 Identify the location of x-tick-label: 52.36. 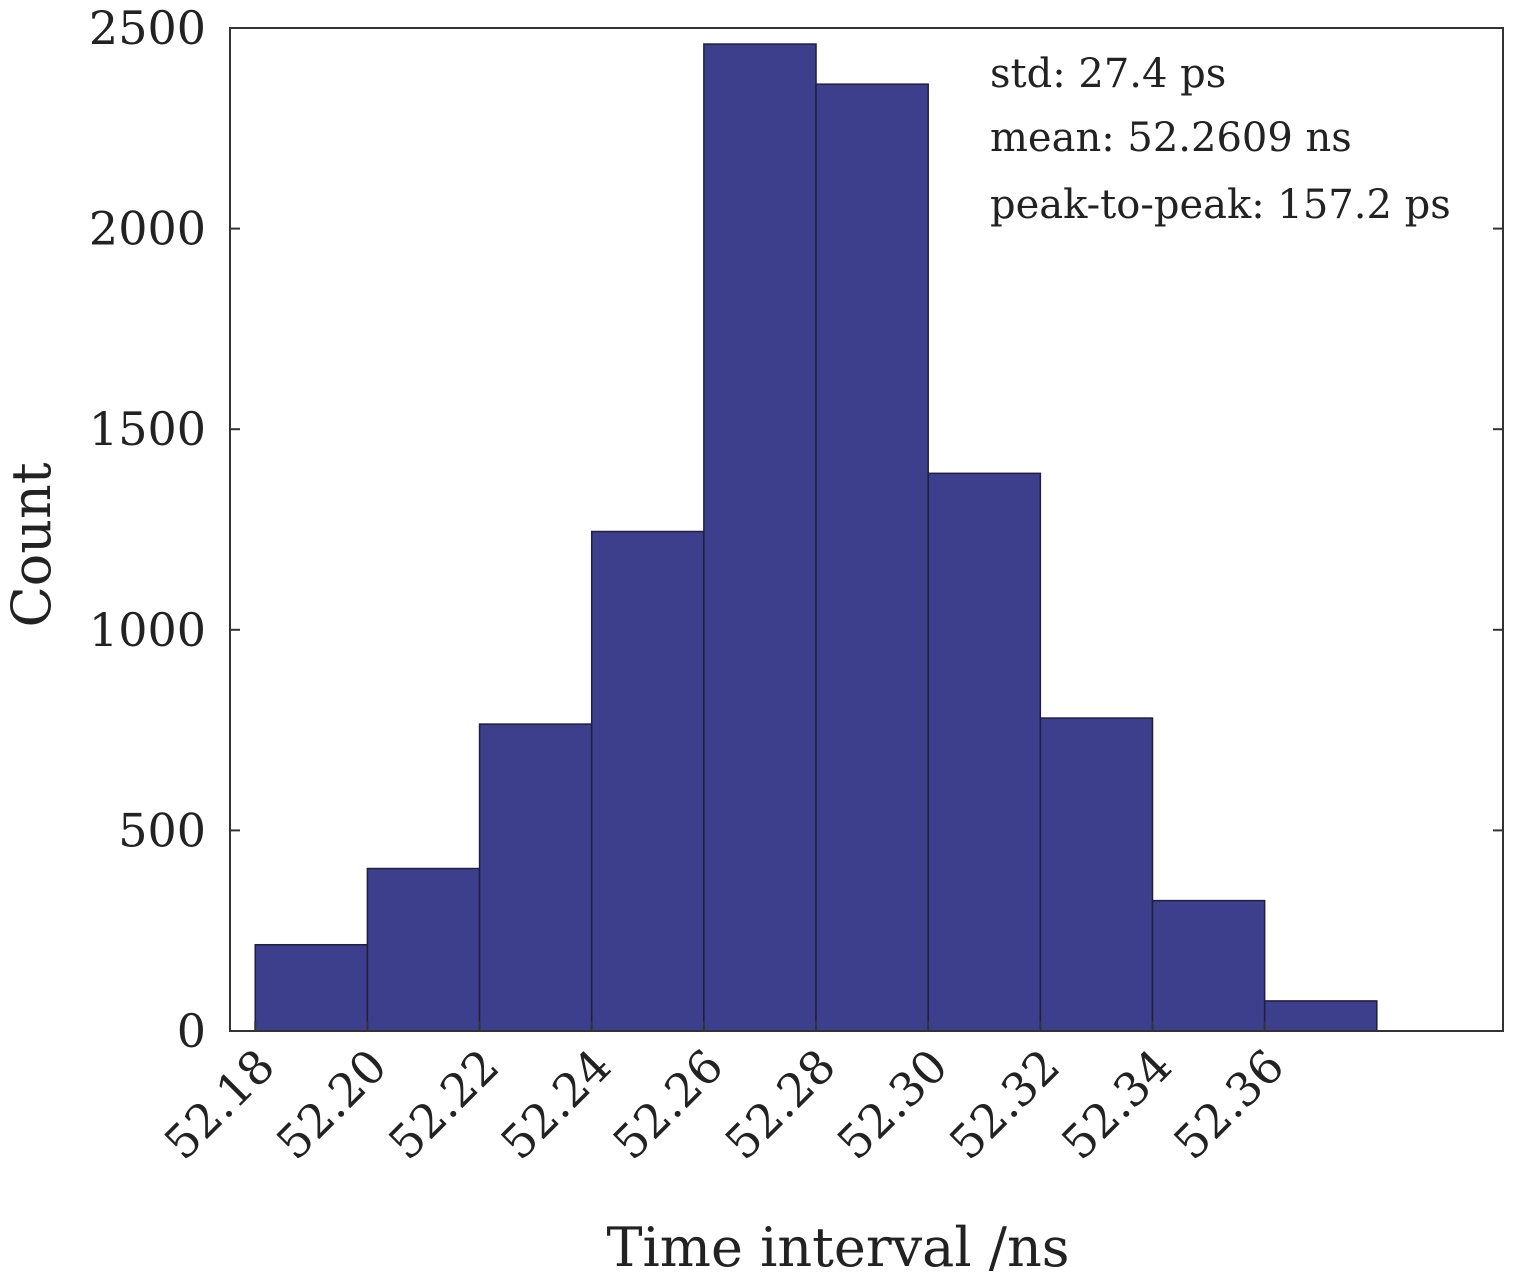
(1228, 1104).